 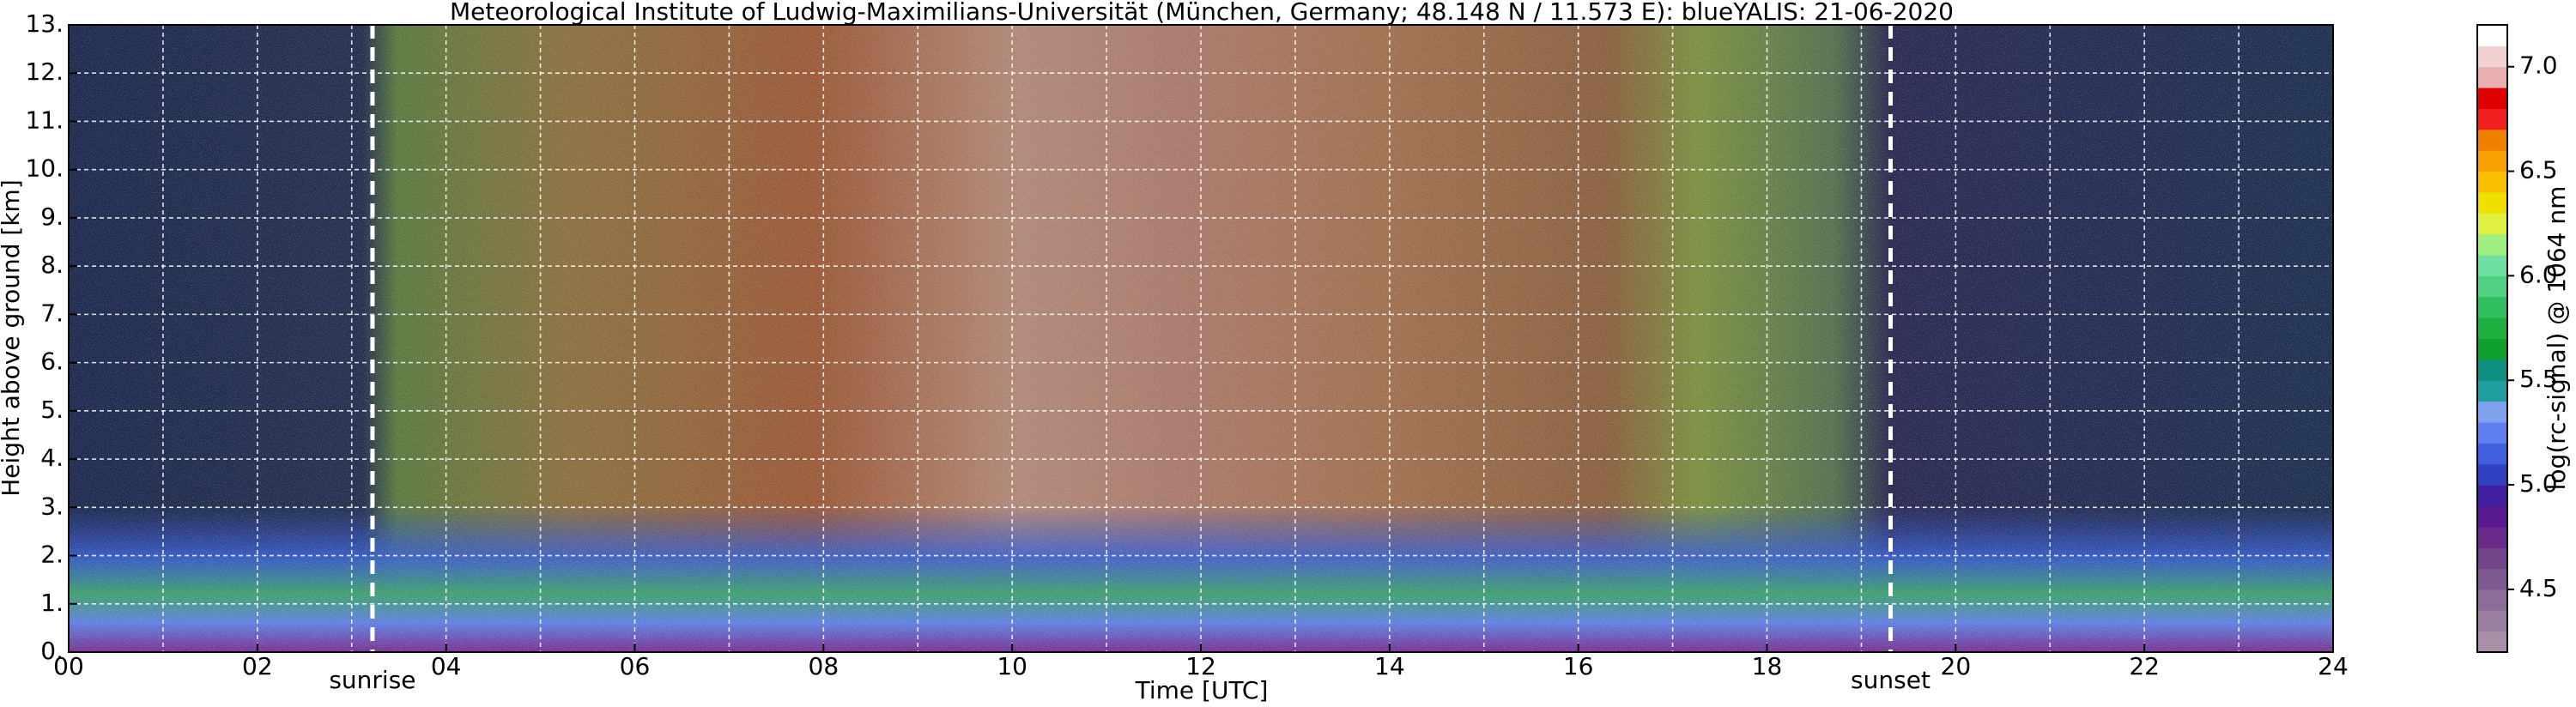 What do you see at coordinates (257, 666) in the screenshot?
I see `x-tick-label: 02` at bounding box center [257, 666].